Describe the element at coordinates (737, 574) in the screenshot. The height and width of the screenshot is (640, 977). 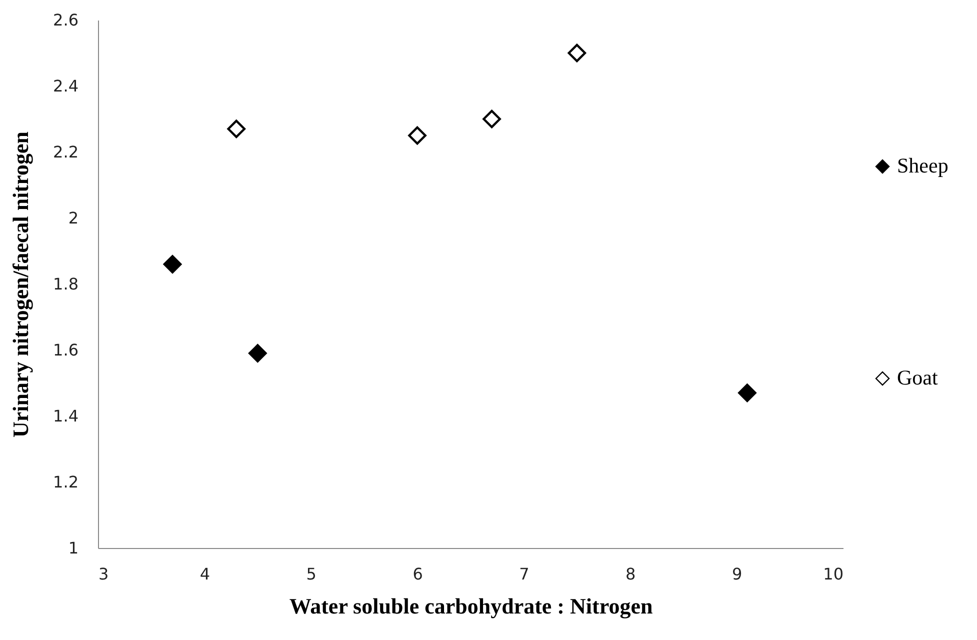
I see `x-tick-label: 9` at that location.